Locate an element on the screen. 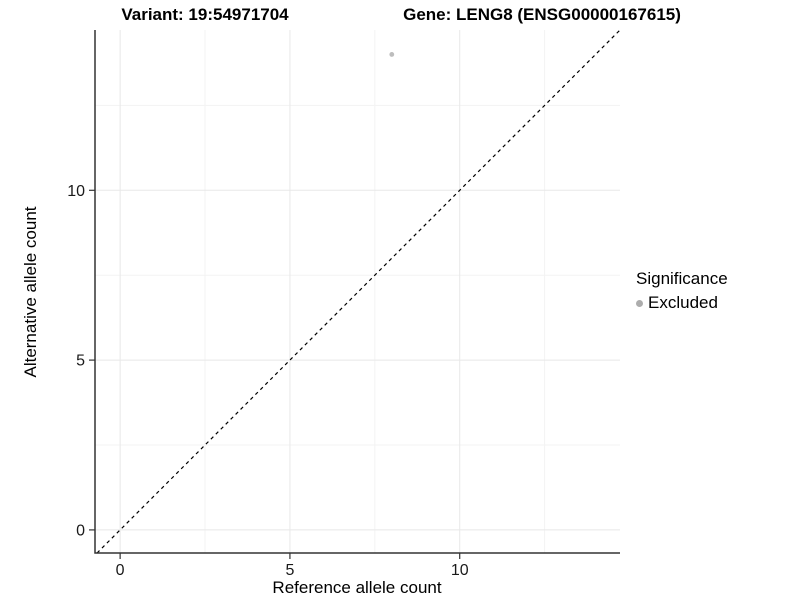 Image resolution: width=800 pixels, height=600 pixels. x-tick-label: 5 is located at coordinates (289, 570).